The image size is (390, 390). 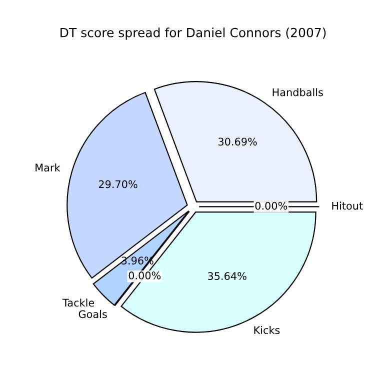 I want to click on slice-label: Mark, so click(x=48, y=167).